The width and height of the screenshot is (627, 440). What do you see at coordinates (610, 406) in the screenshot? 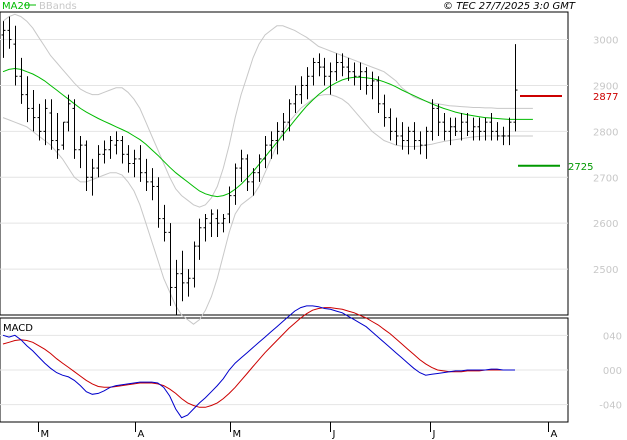
I see `macd-tick-label: -040` at bounding box center [610, 406].